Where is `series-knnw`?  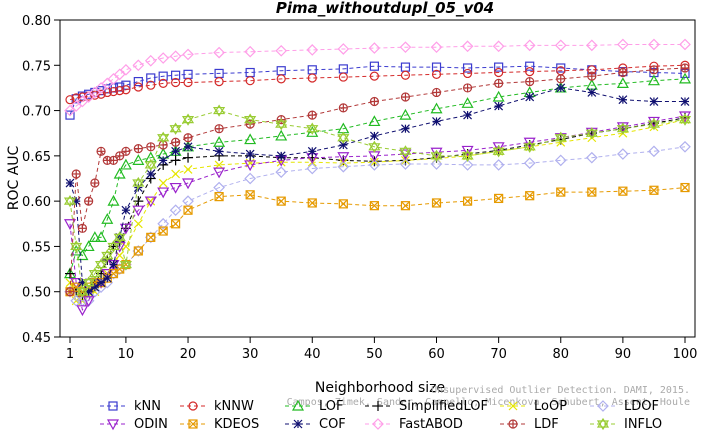
series-knnw is located at coordinates (377, 82).